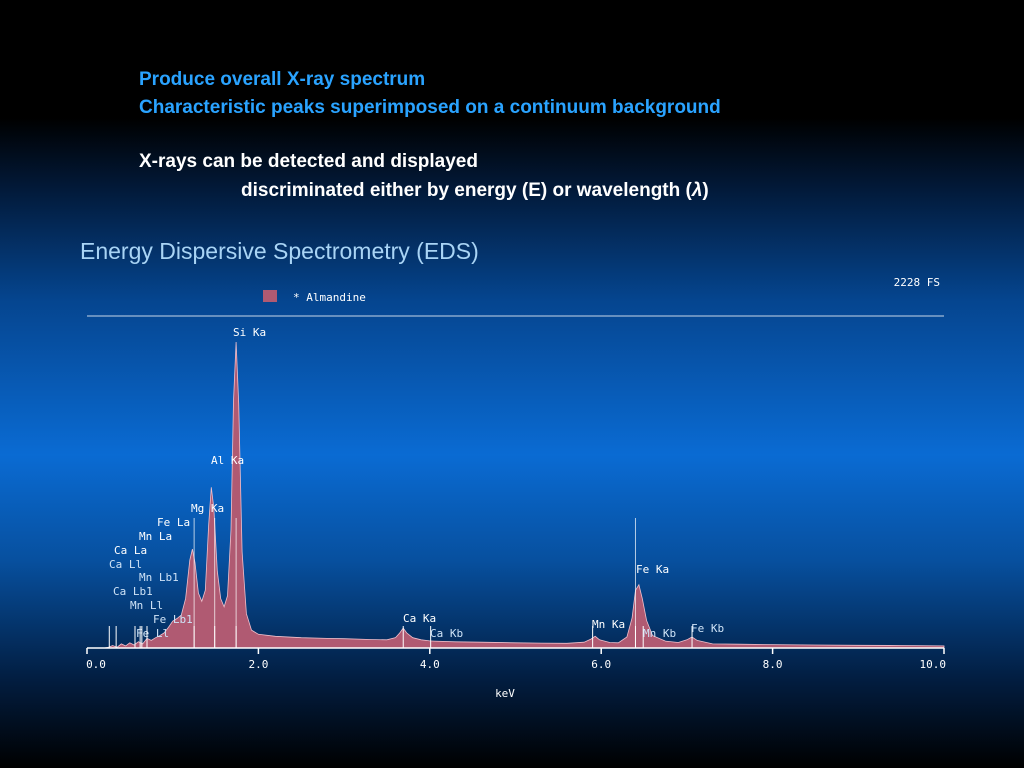 Image resolution: width=1024 pixels, height=768 pixels. I want to click on marker-label: Mn Kb, so click(659, 633).